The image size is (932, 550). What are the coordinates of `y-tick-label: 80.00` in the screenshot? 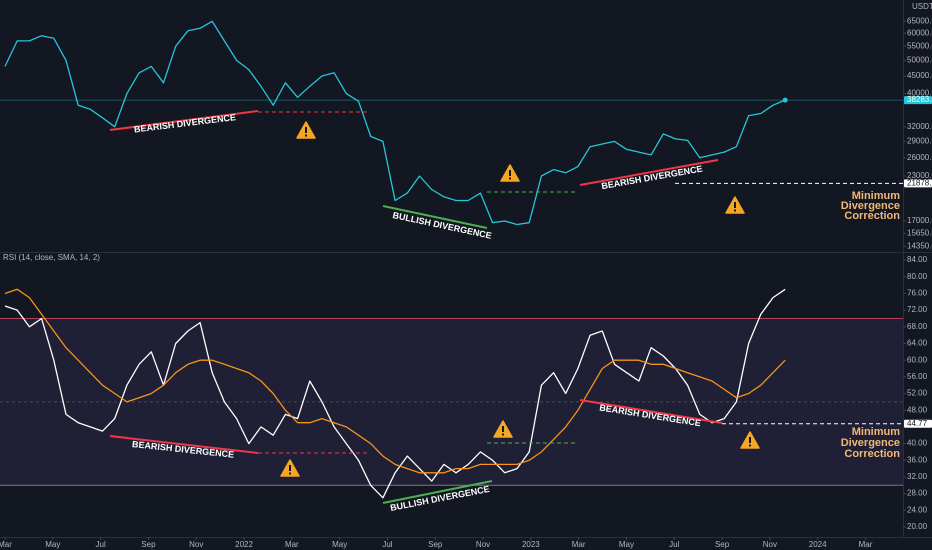 It's located at (917, 276).